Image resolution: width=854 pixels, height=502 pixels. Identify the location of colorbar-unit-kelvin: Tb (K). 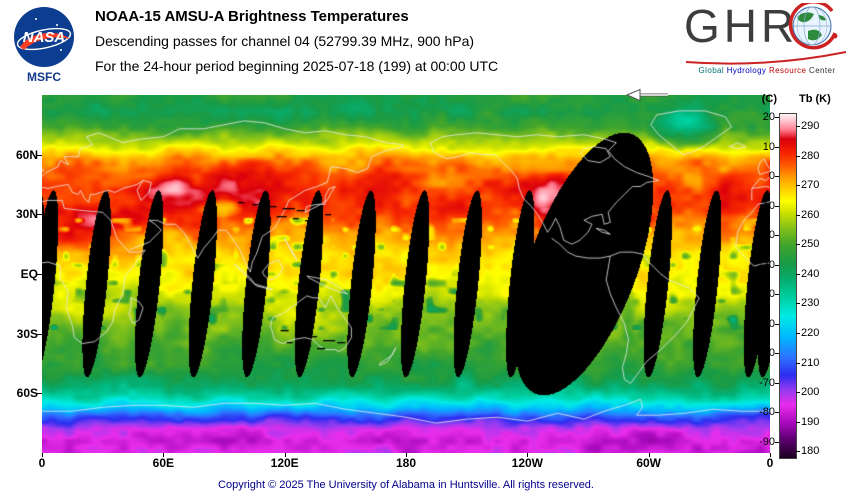
(815, 99).